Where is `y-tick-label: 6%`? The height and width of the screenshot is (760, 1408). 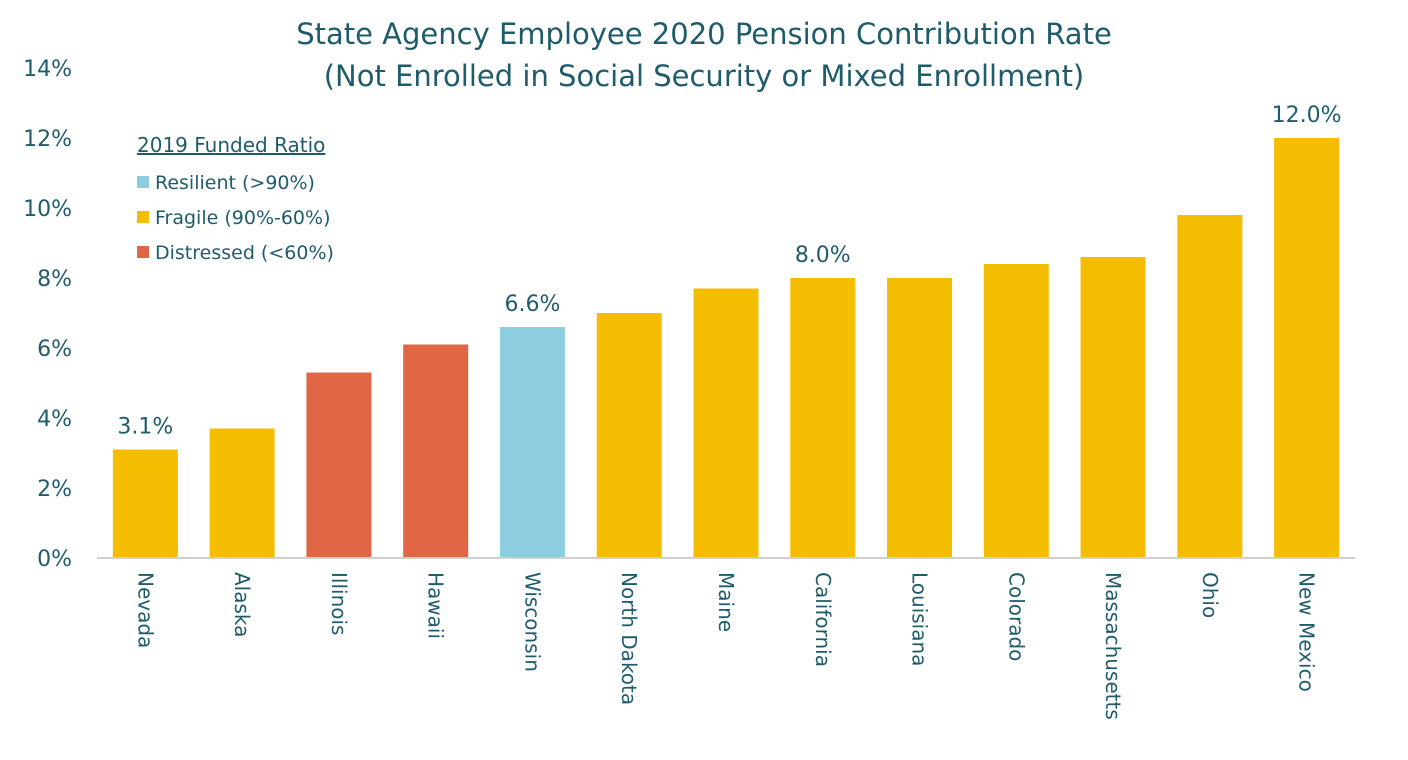 y-tick-label: 6% is located at coordinates (54, 349).